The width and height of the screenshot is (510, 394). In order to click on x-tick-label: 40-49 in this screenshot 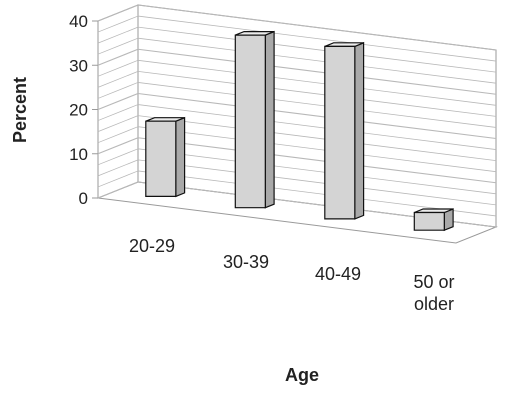, I will do `click(338, 274)`.